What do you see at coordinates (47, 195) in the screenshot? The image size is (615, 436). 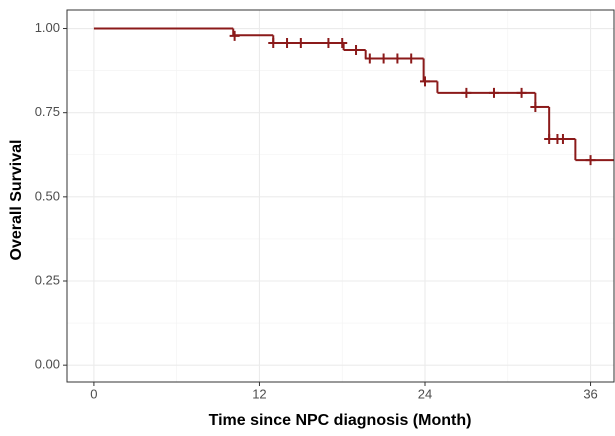 I see `y-tick-label: 0.50` at bounding box center [47, 195].